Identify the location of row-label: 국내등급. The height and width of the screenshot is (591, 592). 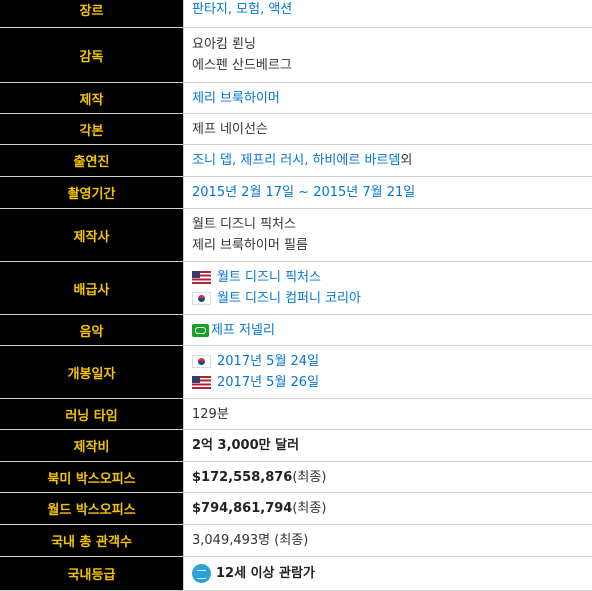
(92, 573).